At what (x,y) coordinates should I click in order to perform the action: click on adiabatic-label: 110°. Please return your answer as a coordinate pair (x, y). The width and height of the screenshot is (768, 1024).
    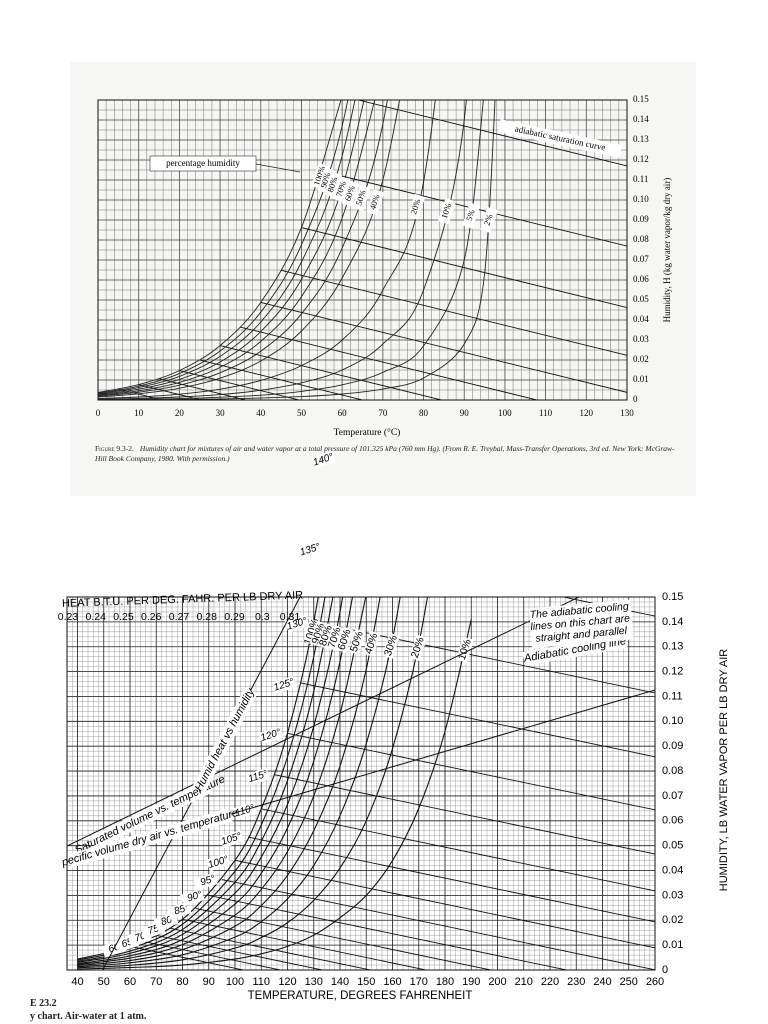
    Looking at the image, I should click on (245, 810).